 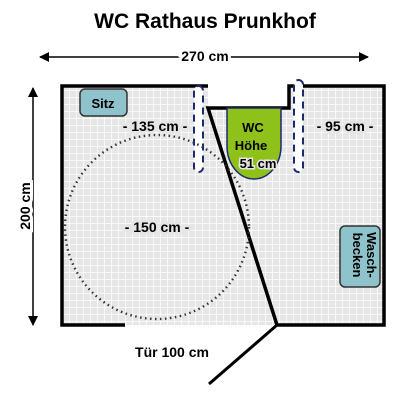 I want to click on grab-bar-right, so click(x=298, y=126).